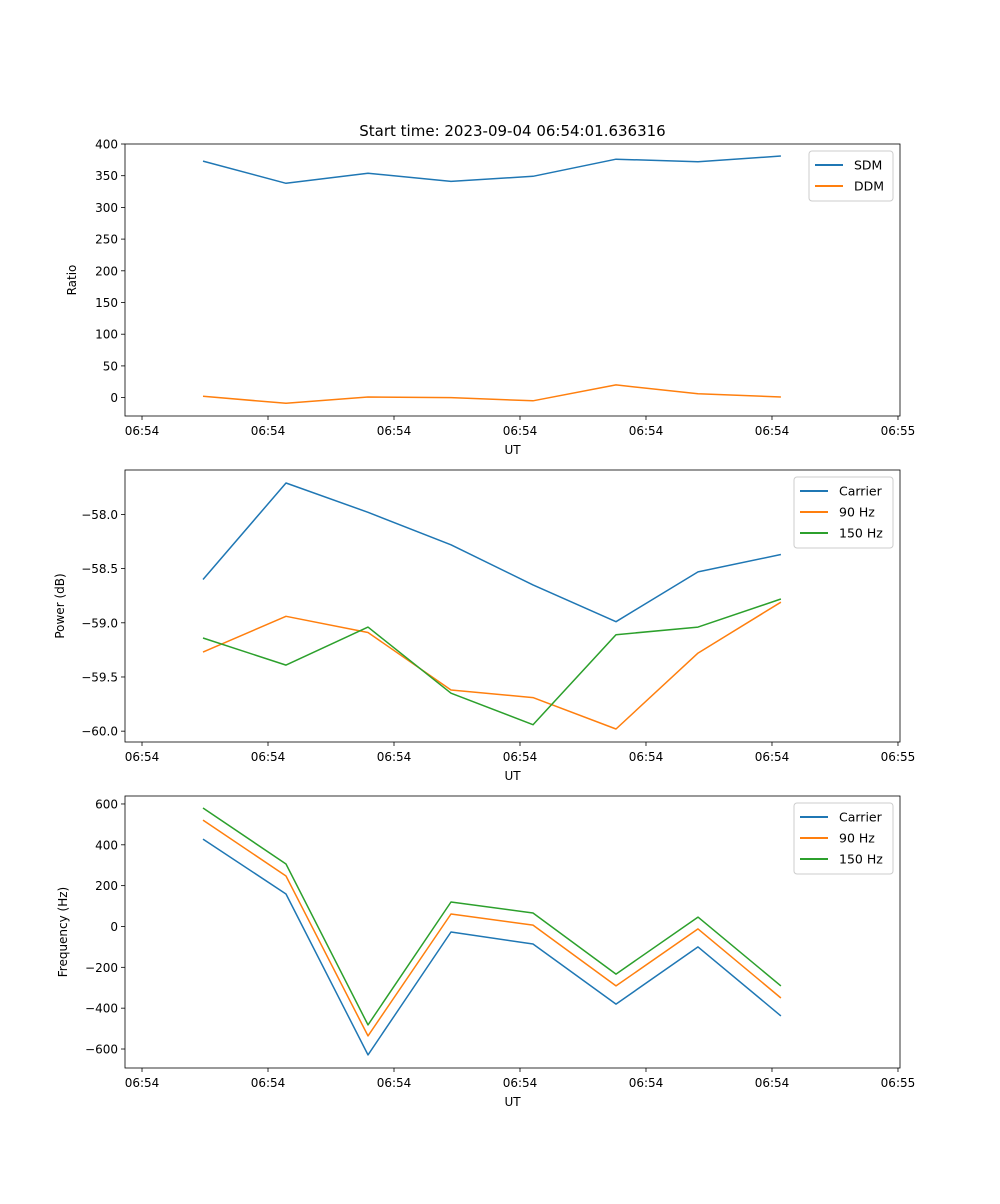 The image size is (1000, 1204). Describe the element at coordinates (99, 677) in the screenshot. I see `y-tick-label: −59.5` at that location.